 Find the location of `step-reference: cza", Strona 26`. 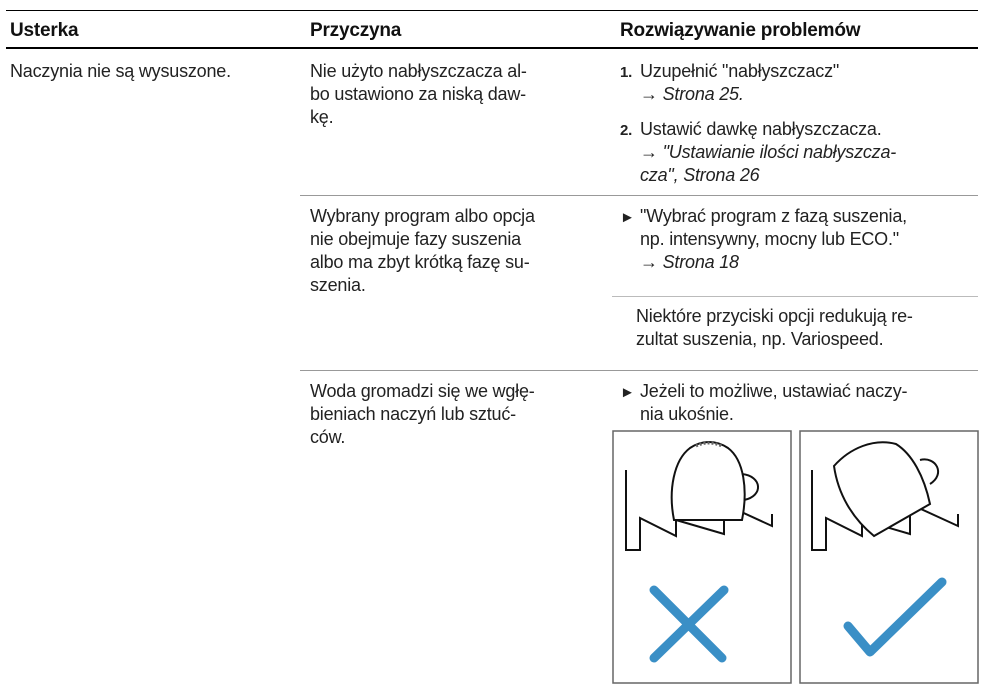

step-reference: cza", Strona 26 is located at coordinates (700, 175).